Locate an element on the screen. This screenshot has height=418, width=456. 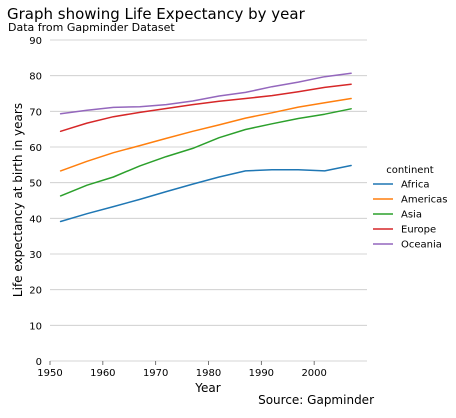
x-tick-label: 1960 is located at coordinates (102, 373).